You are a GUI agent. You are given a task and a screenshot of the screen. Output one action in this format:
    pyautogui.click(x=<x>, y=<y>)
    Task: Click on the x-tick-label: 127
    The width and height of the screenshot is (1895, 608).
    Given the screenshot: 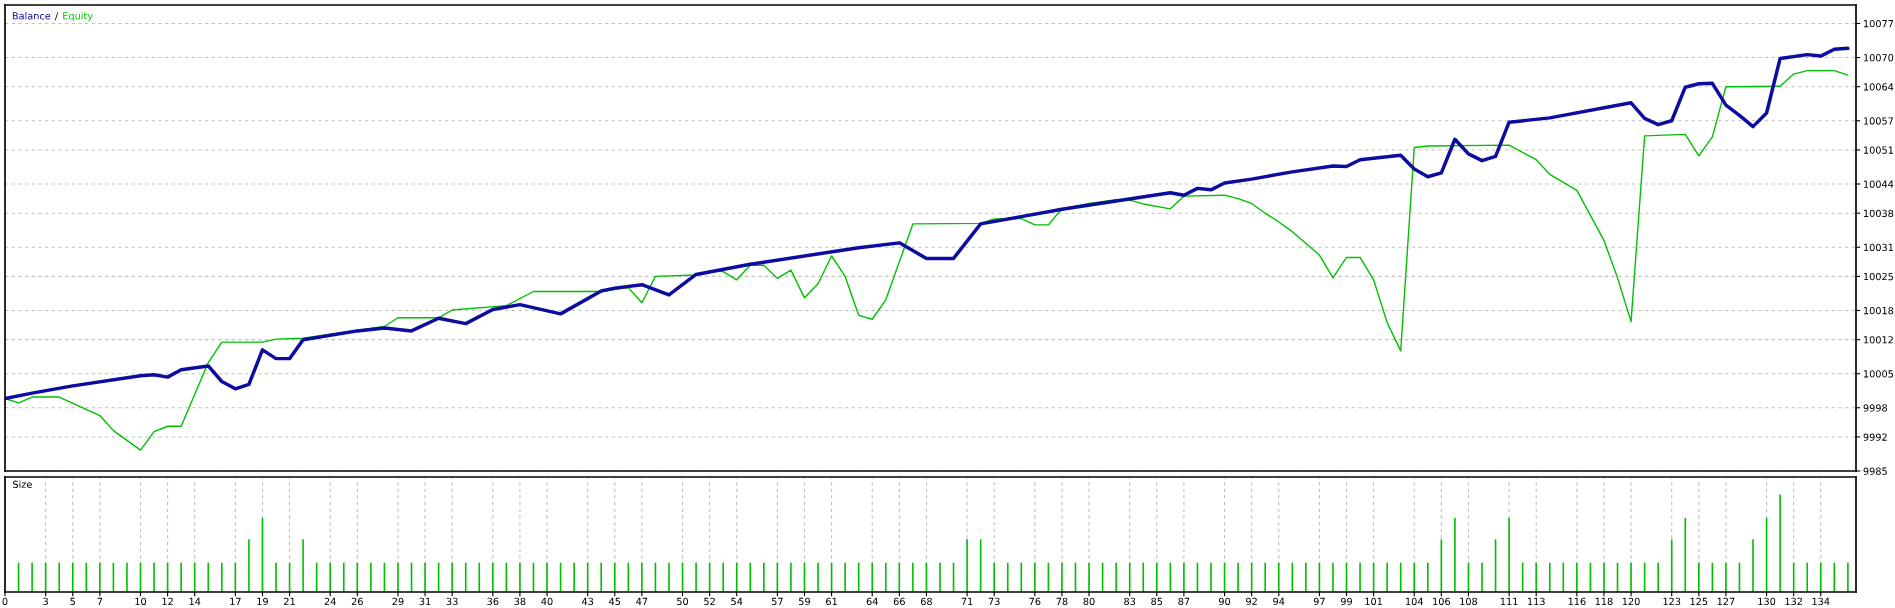 What is the action you would take?
    pyautogui.click(x=1726, y=601)
    